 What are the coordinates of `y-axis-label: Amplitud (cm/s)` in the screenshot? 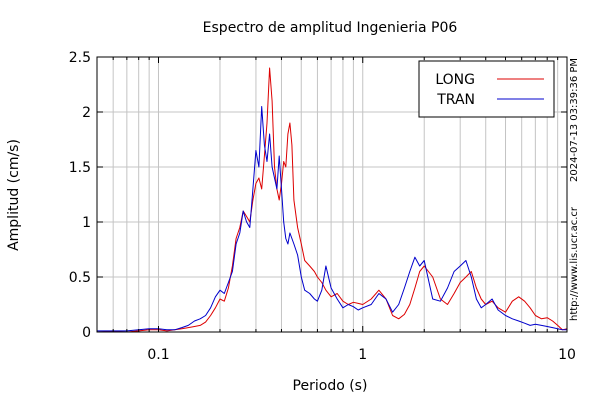 It's located at (14, 195).